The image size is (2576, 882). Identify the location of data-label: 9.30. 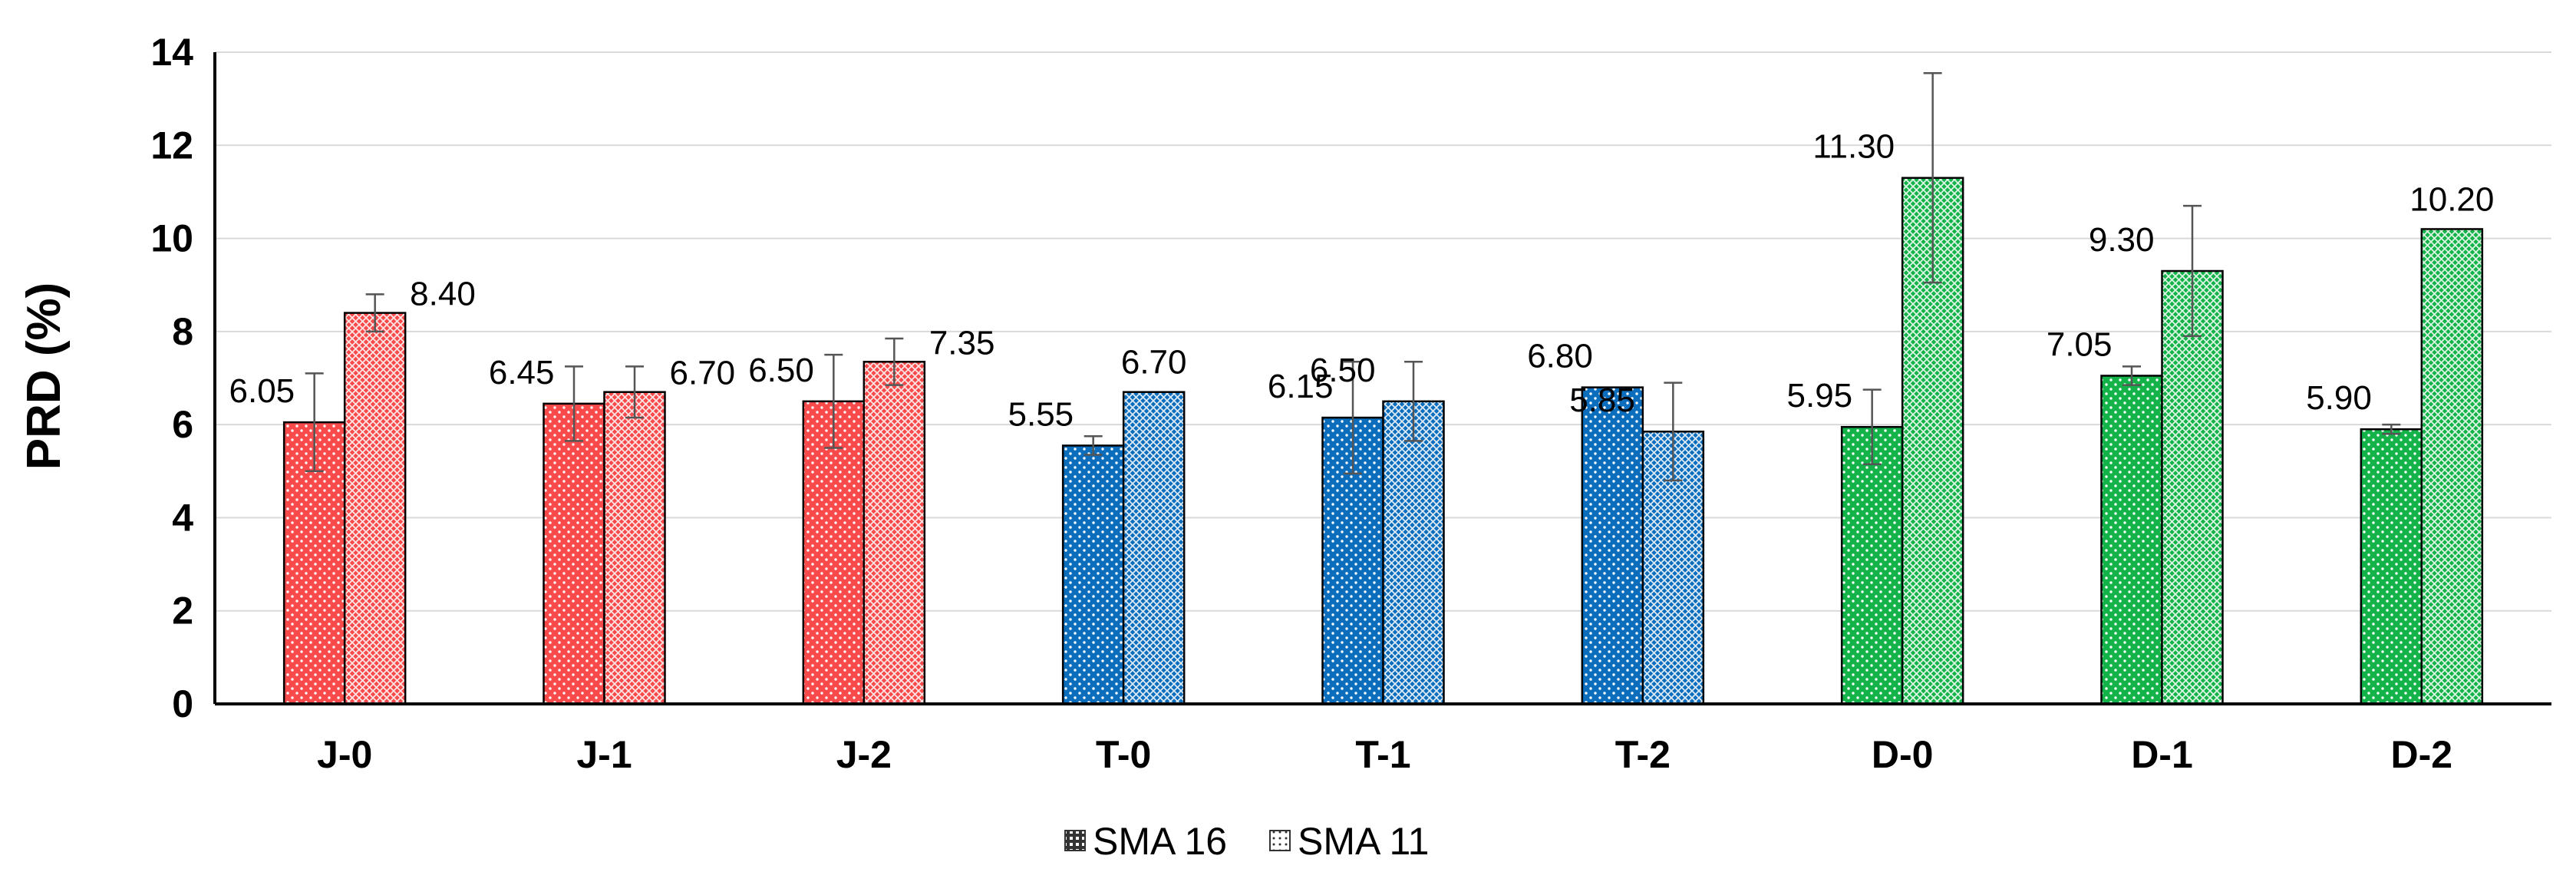
(2122, 240).